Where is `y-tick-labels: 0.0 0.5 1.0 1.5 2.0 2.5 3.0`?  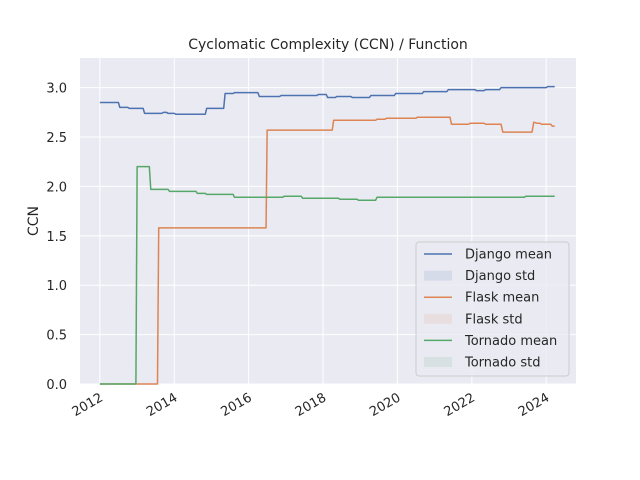 y-tick-labels: 0.0 0.5 1.0 1.5 2.0 2.5 3.0 is located at coordinates (56, 237).